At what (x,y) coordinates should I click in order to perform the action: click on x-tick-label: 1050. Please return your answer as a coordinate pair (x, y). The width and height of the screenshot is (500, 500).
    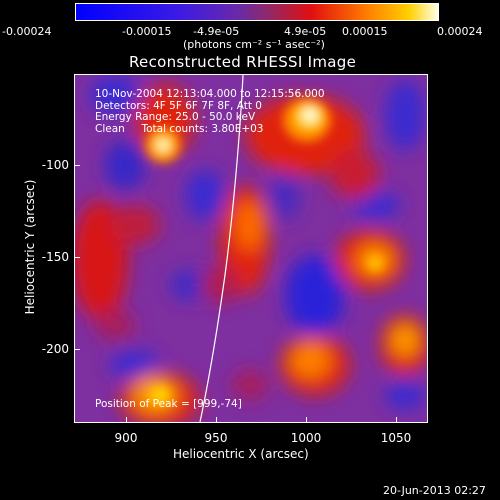
    Looking at the image, I should click on (396, 438).